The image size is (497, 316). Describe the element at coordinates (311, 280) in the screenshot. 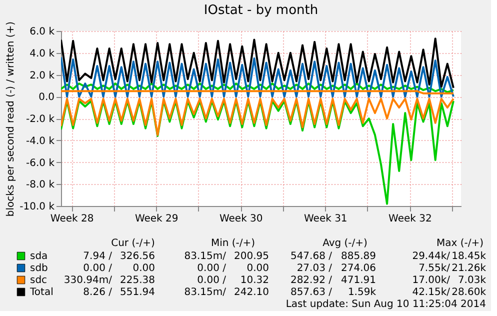

I see `text: 282.92 /` at that location.